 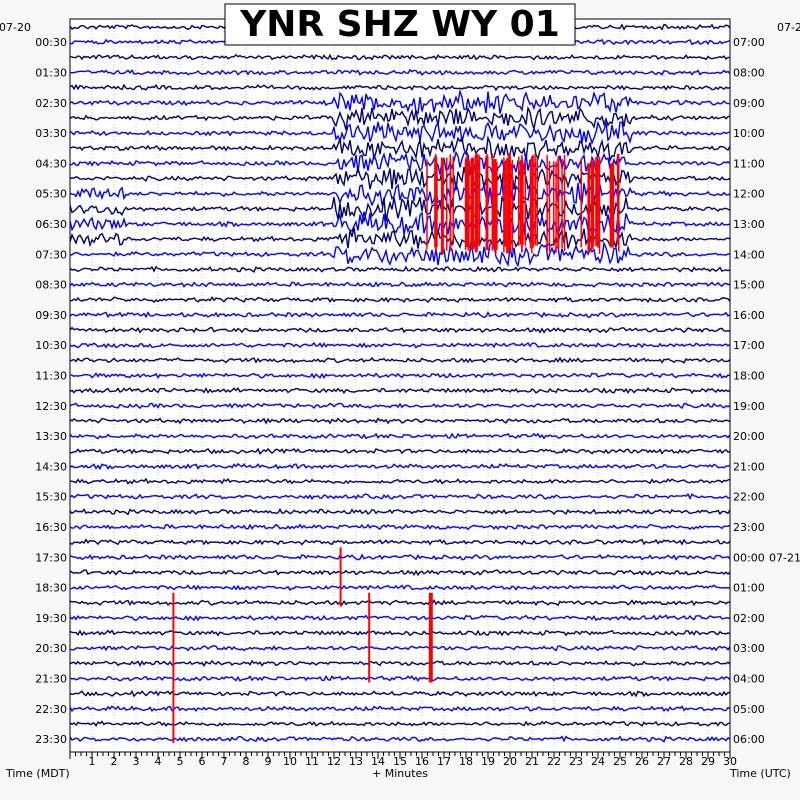 What do you see at coordinates (749, 406) in the screenshot?
I see `right-time-label: 19:00` at bounding box center [749, 406].